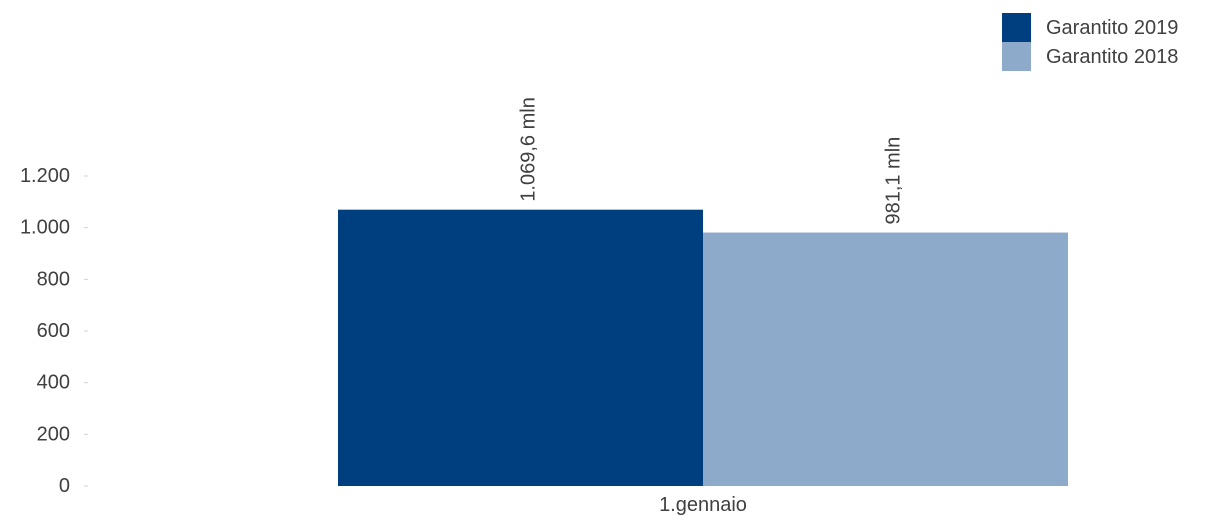  What do you see at coordinates (45, 176) in the screenshot?
I see `y-tick-label: 1.200` at bounding box center [45, 176].